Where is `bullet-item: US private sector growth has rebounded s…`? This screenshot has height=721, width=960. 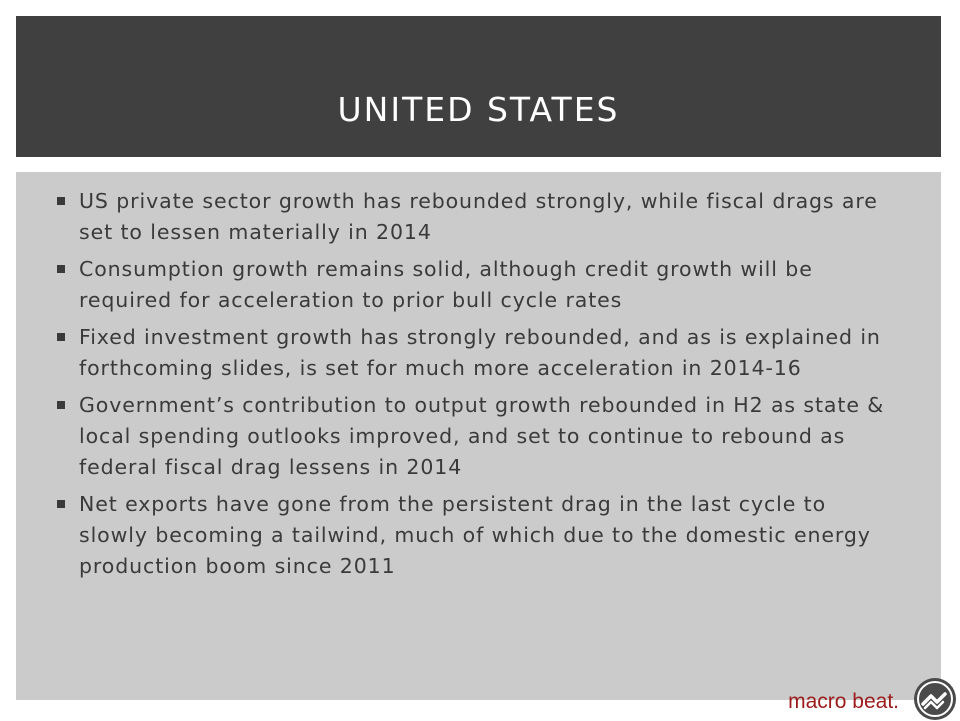
bullet-item: US private sector growth has rebounded s… is located at coordinates (456, 217).